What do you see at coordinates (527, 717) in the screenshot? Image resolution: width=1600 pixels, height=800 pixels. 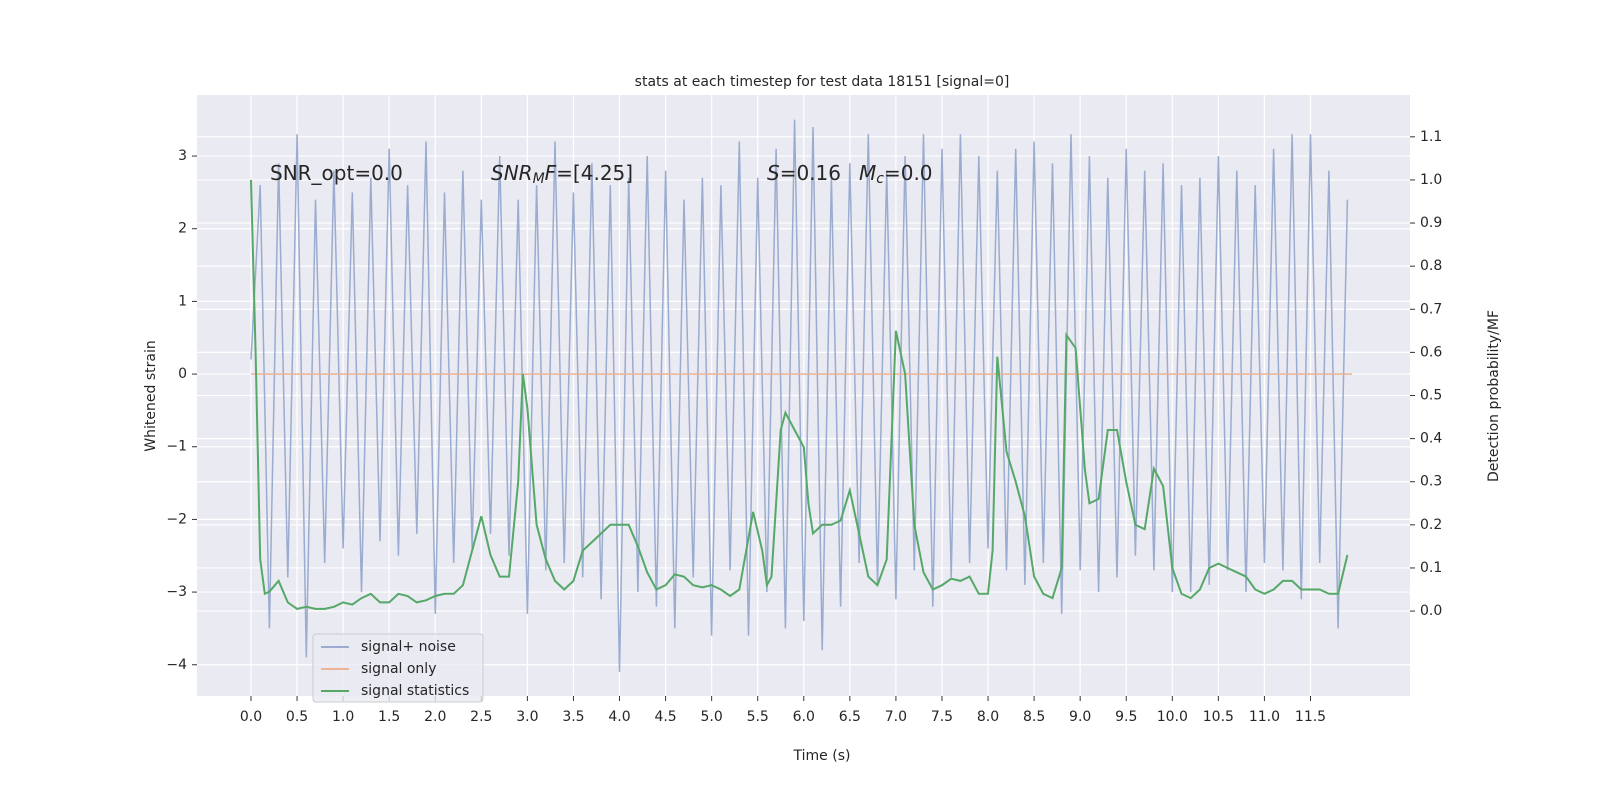 I see `x-tick-label: 3.0` at bounding box center [527, 717].